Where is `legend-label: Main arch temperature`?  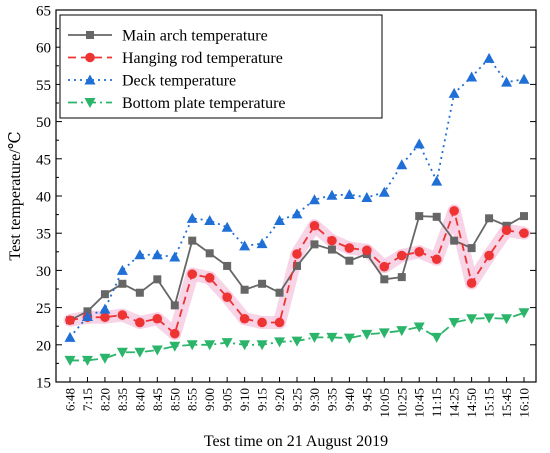 legend-label: Main arch temperature is located at coordinates (195, 36).